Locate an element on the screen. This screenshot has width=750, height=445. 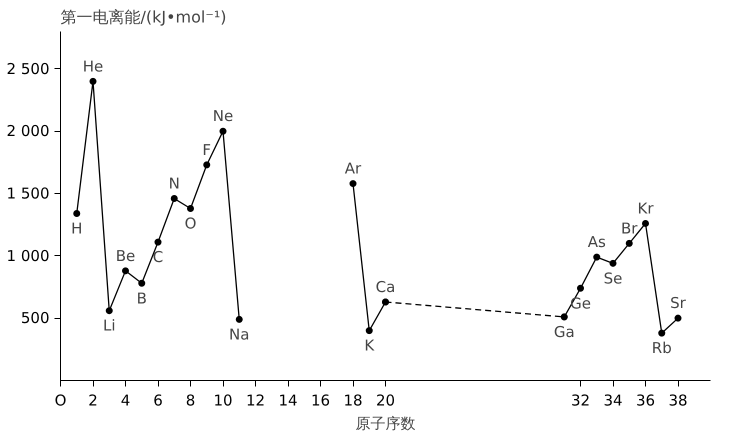
y-tick-label: 500 is located at coordinates (35, 318).